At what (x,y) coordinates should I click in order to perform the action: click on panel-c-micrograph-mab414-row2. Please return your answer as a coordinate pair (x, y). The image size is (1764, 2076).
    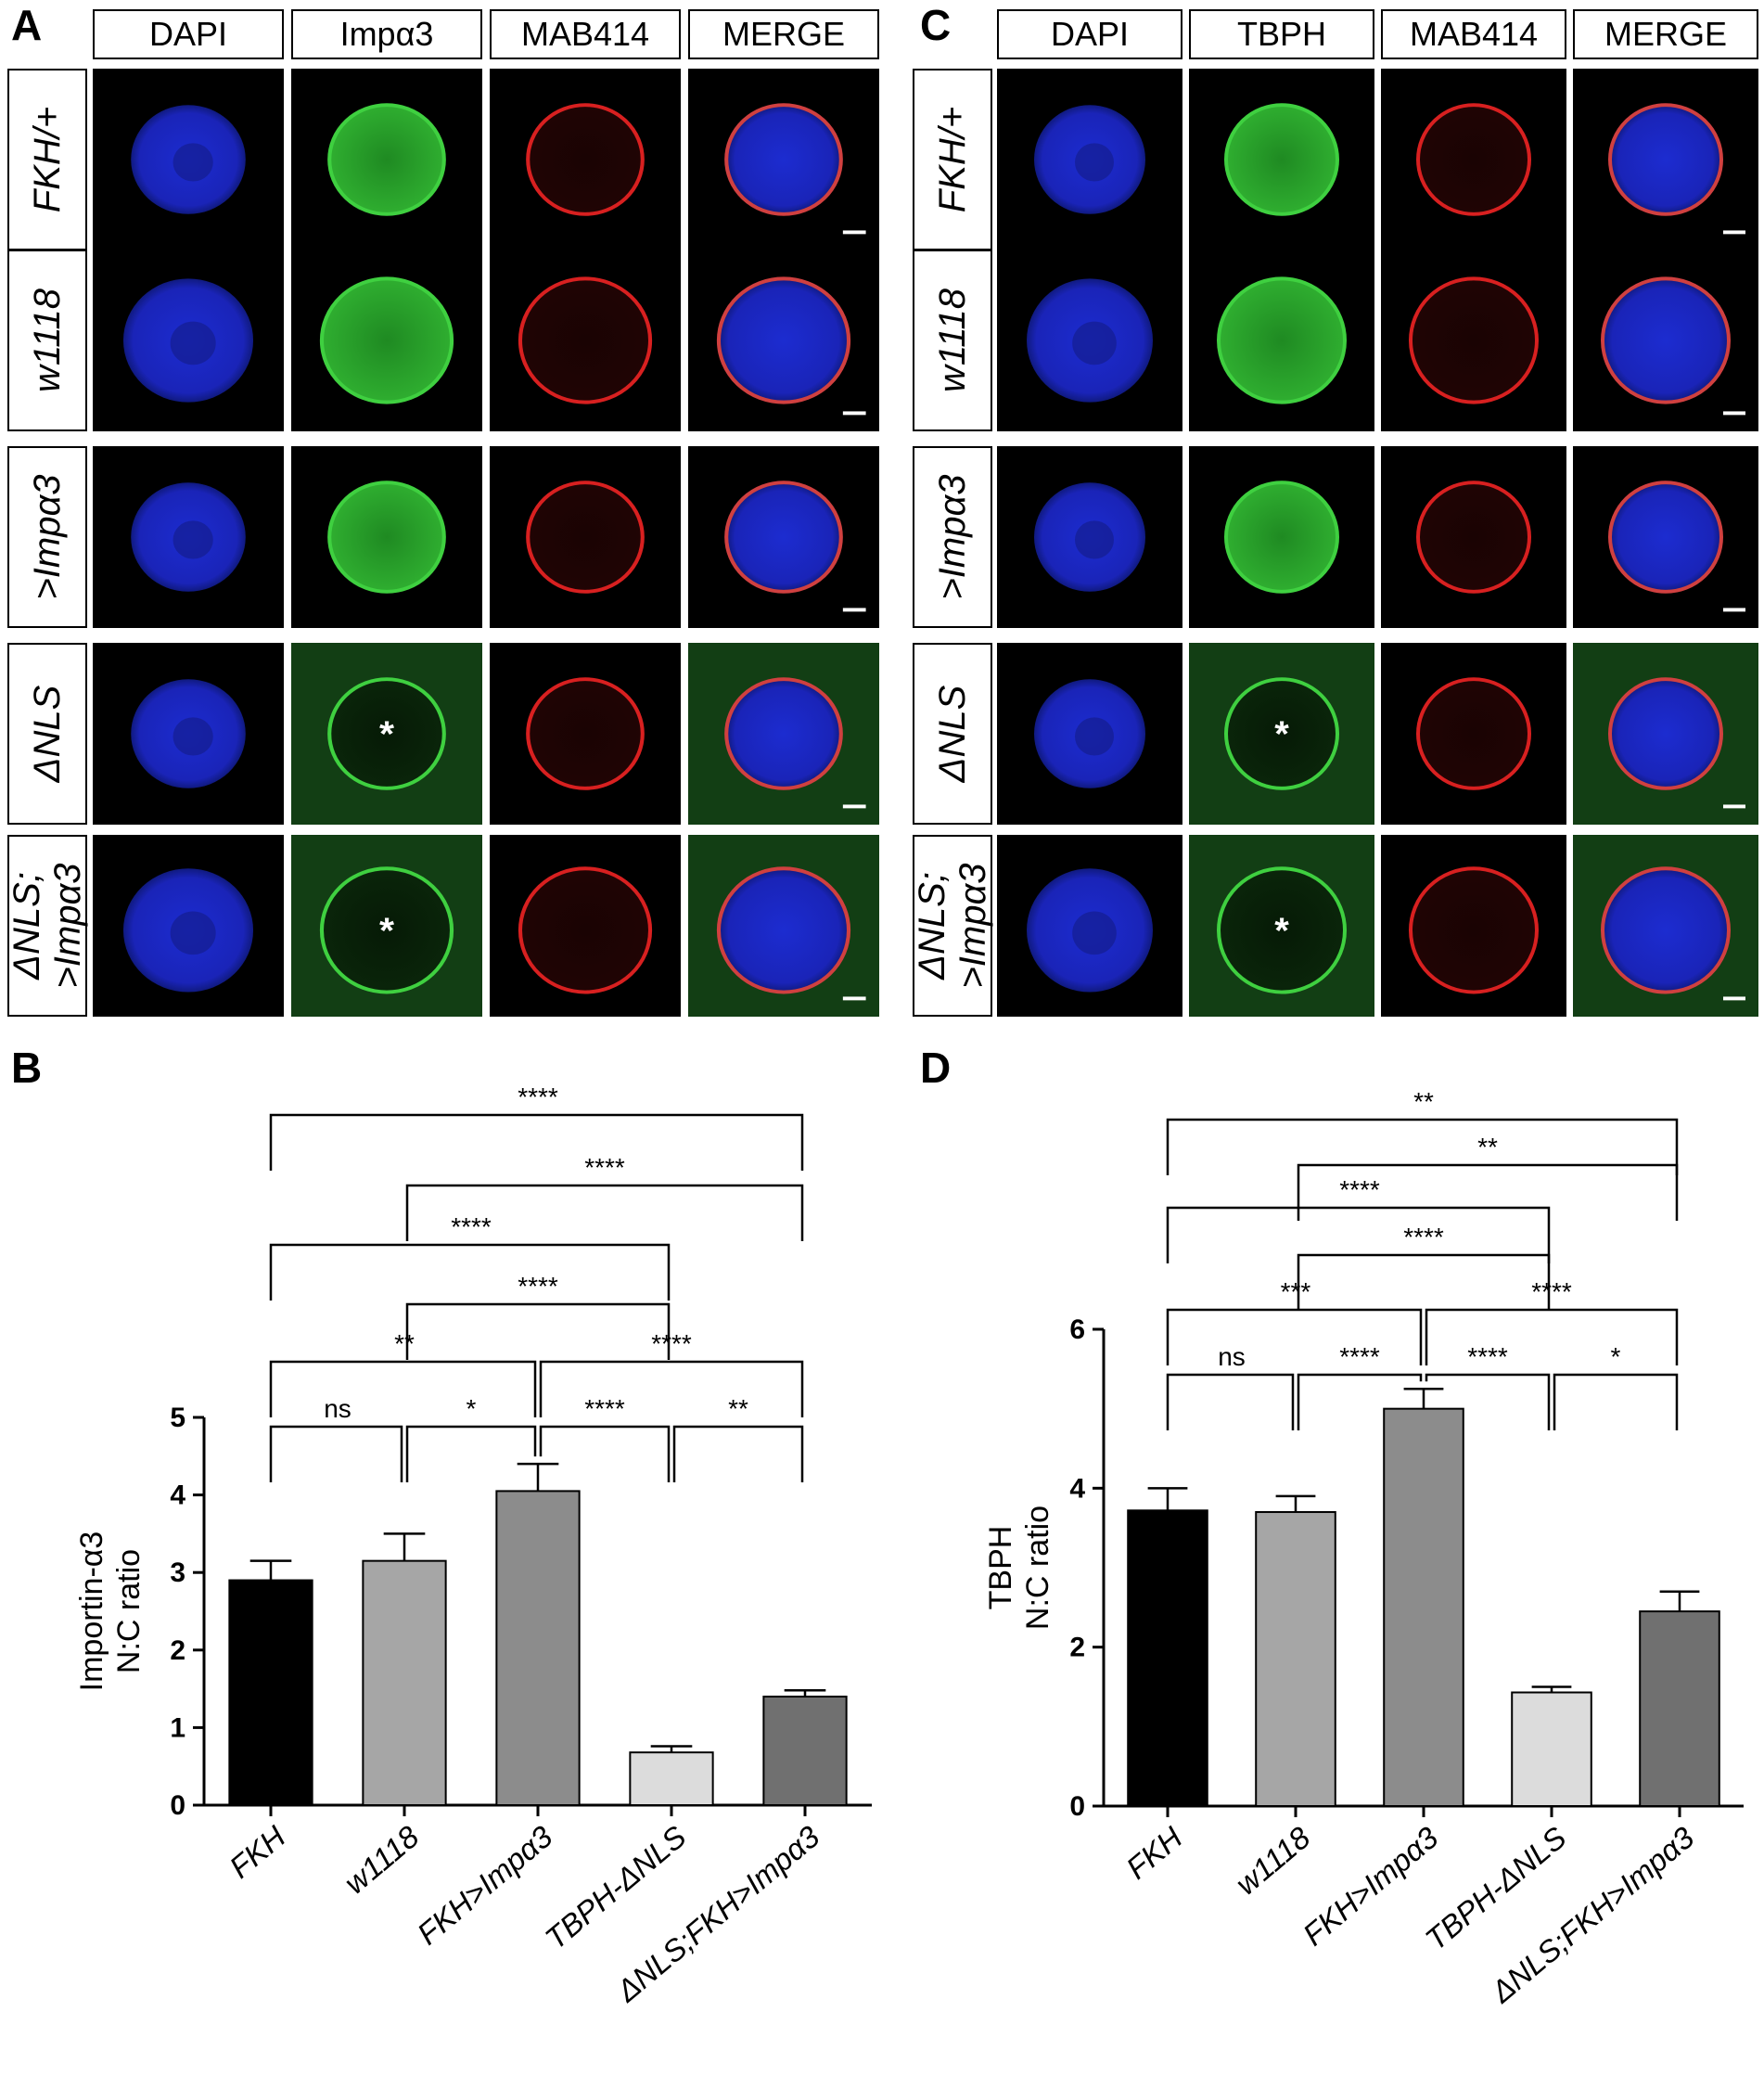
    Looking at the image, I should click on (1473, 340).